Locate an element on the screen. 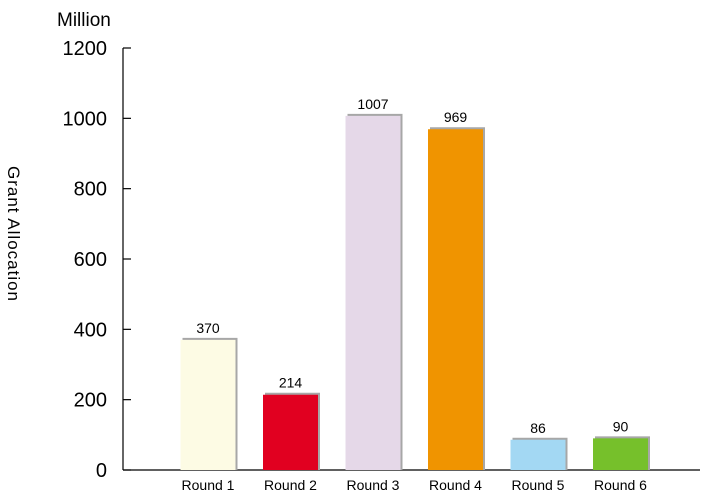 The image size is (702, 493). y-axis-label: Grant Allocation is located at coordinates (13, 234).